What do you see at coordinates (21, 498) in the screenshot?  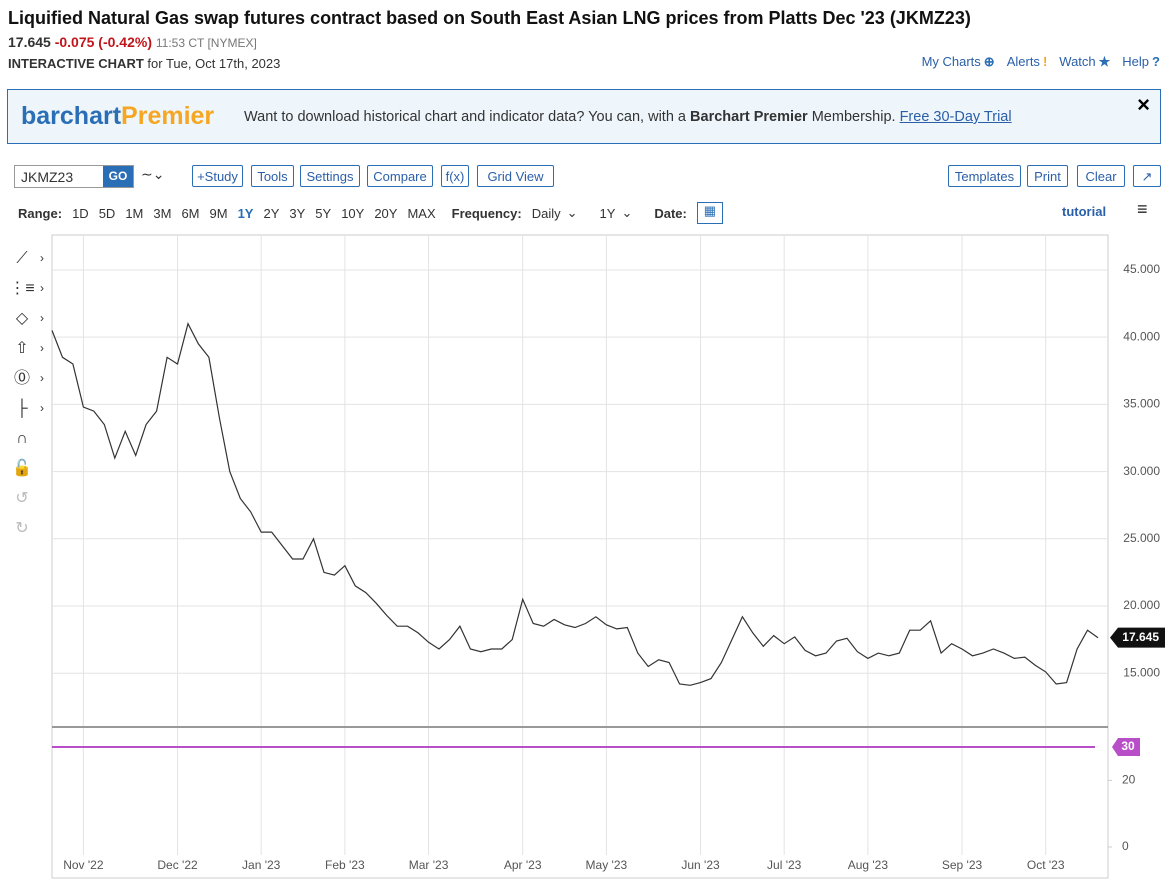 I see `drawing-tool: ↺` at bounding box center [21, 498].